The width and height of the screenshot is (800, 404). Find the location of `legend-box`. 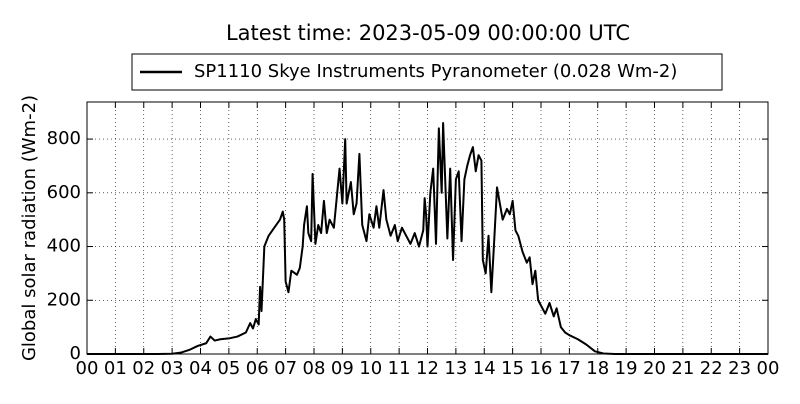

legend-box is located at coordinates (427, 72).